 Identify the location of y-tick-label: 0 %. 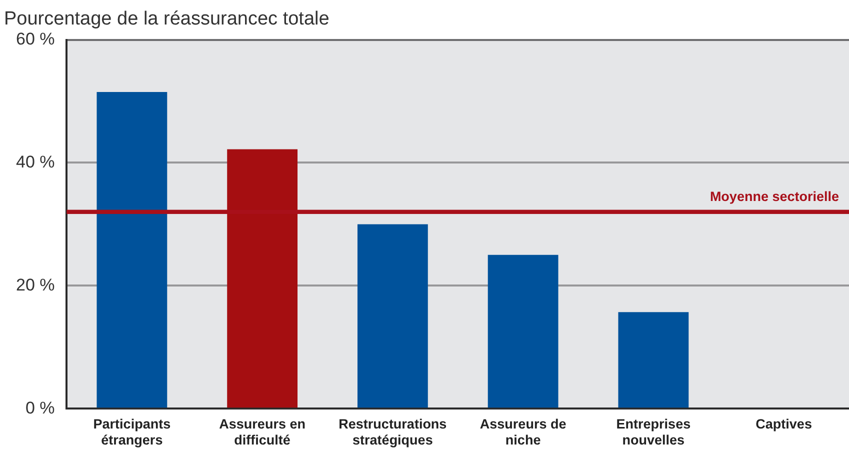
(40, 408).